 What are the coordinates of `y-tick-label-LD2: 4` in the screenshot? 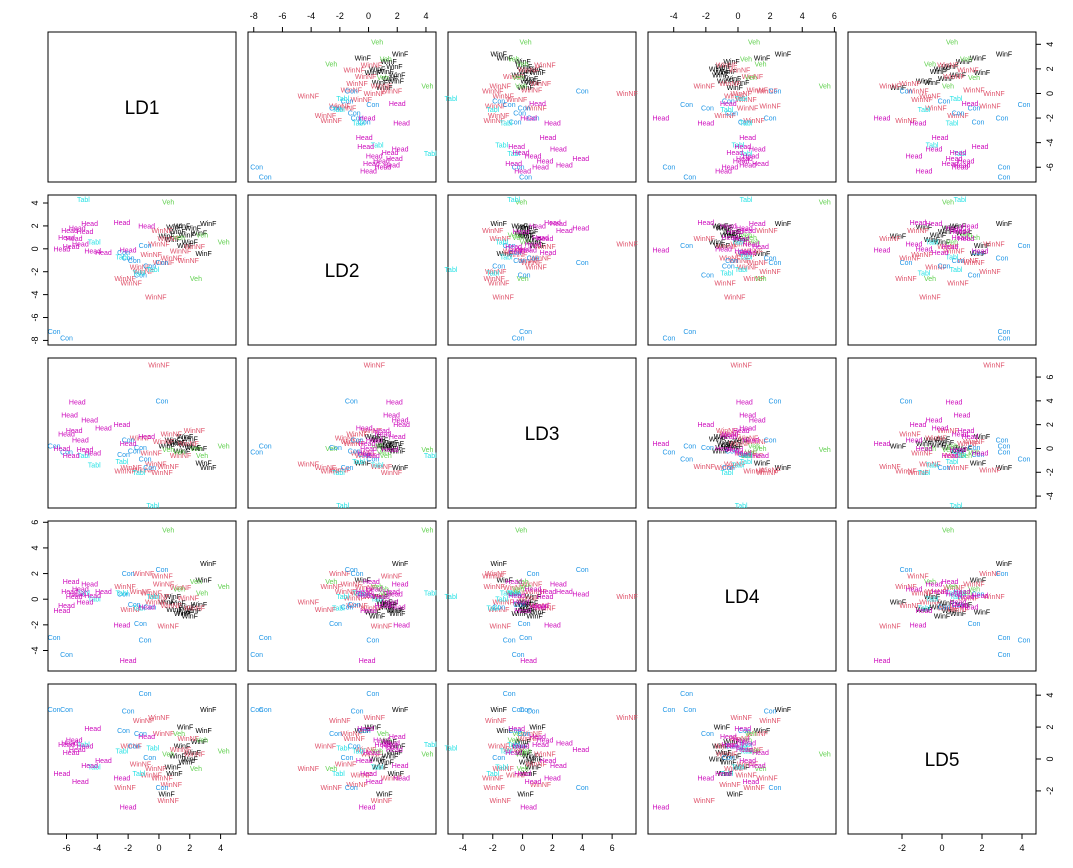 It's located at (35, 203).